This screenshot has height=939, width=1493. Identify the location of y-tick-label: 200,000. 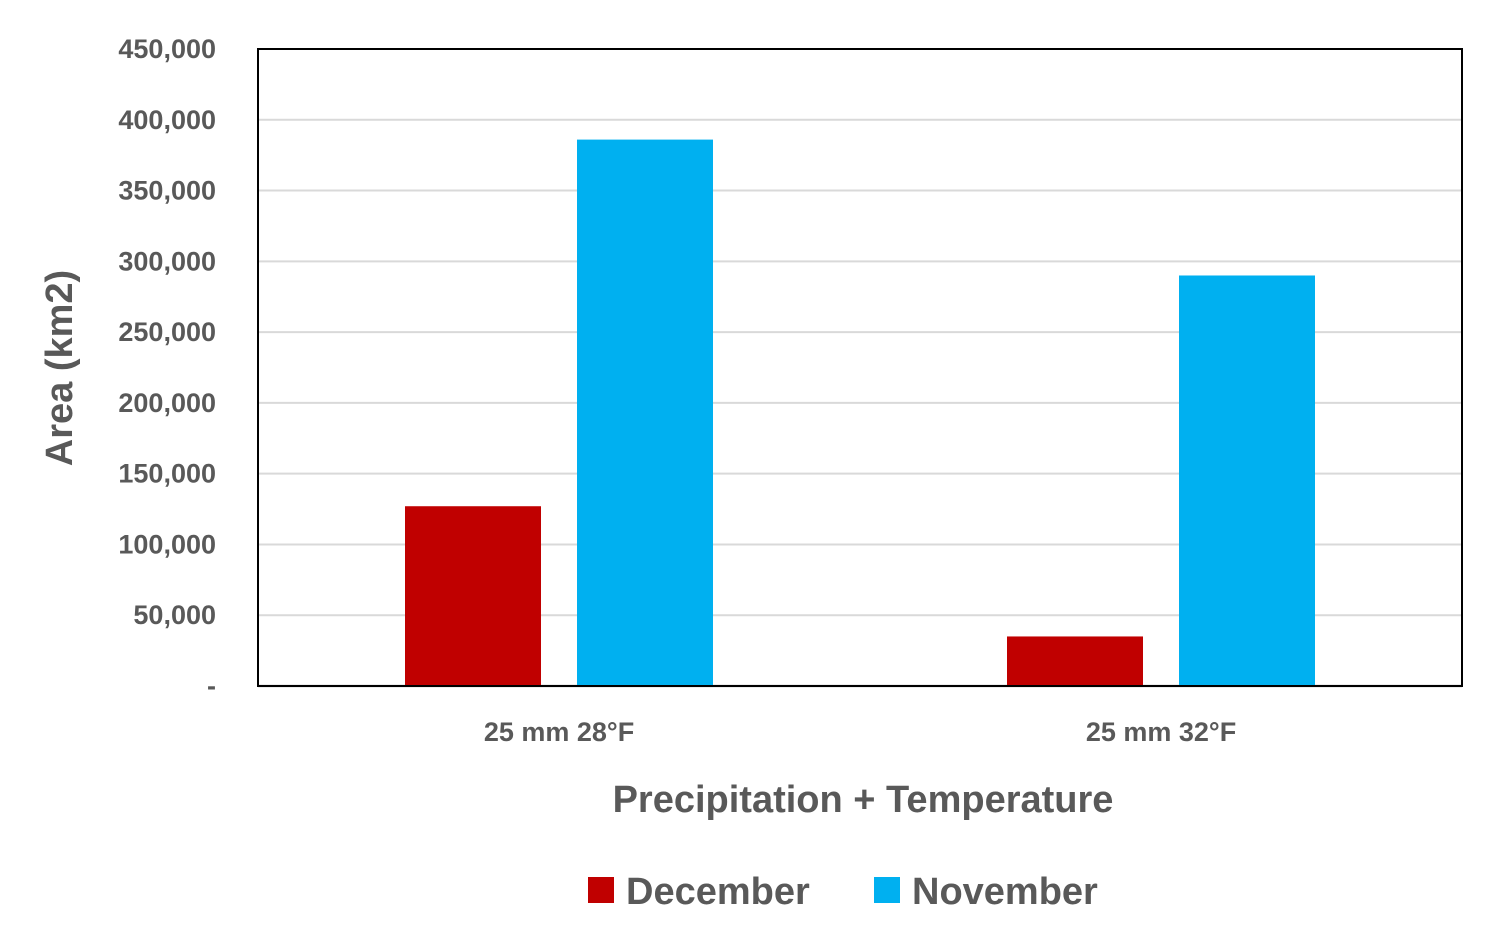
(167, 403).